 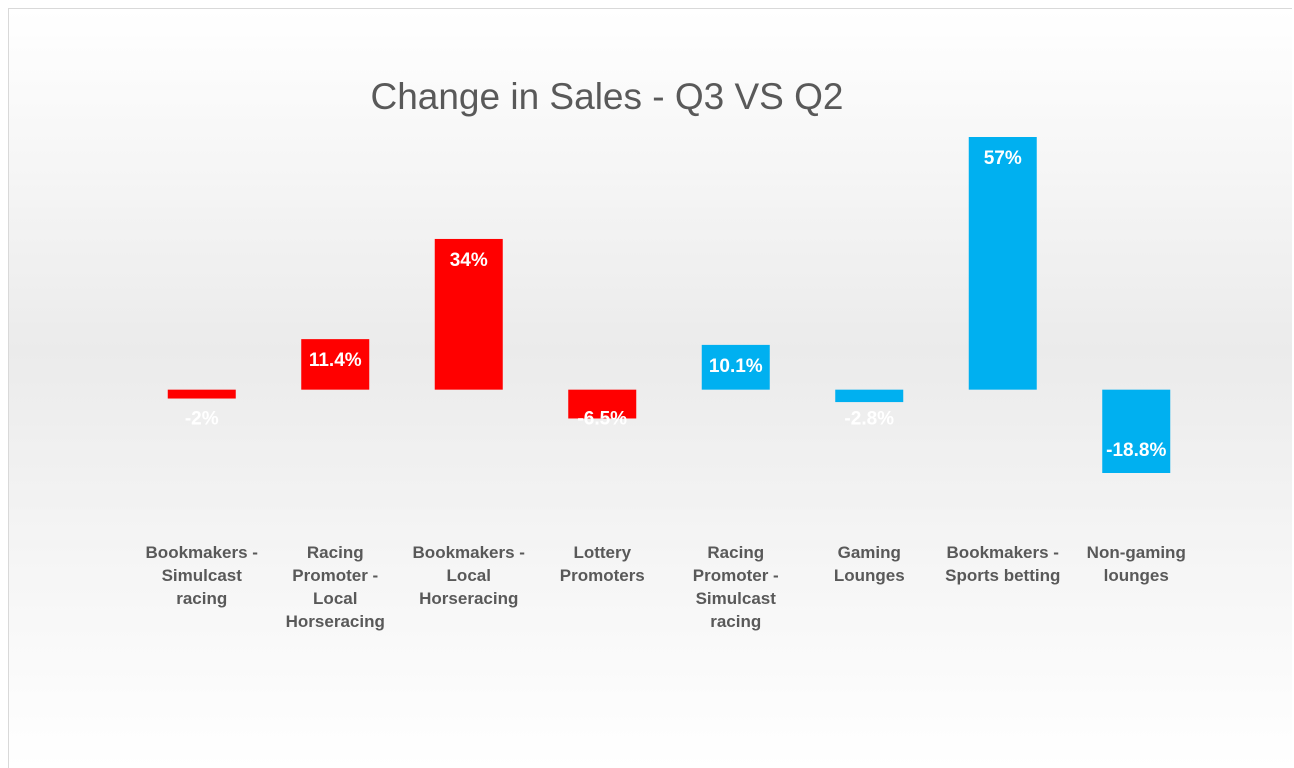 What do you see at coordinates (469, 260) in the screenshot?
I see `value-label: 34%` at bounding box center [469, 260].